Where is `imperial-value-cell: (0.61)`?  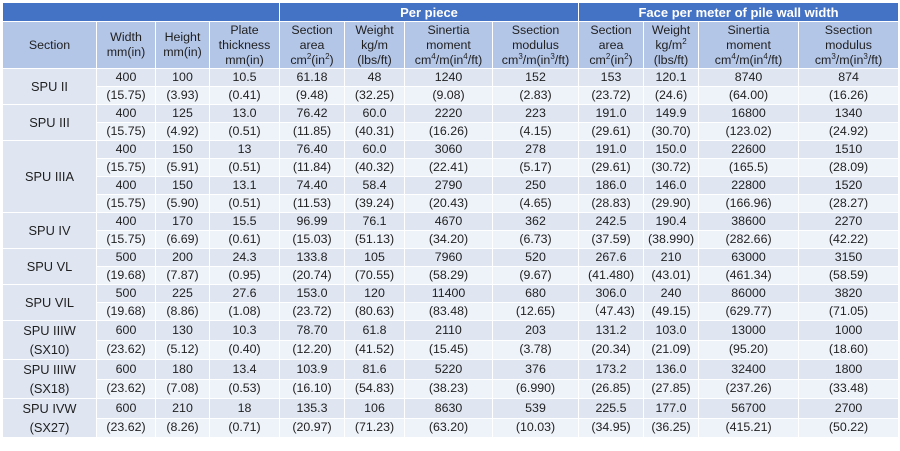
imperial-value-cell: (0.61) is located at coordinates (244, 239).